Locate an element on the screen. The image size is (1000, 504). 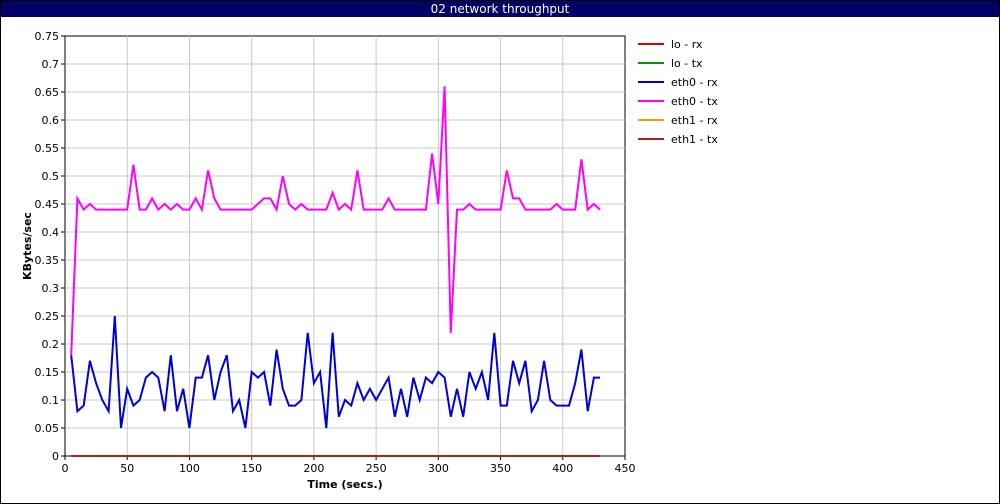
y-tick-label: 0.4 is located at coordinates (51, 232).